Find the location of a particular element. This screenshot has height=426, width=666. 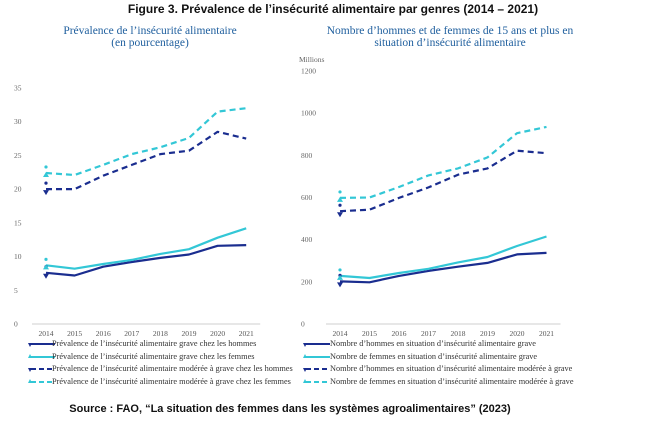

y-tick-label: 20 is located at coordinates (18, 189).